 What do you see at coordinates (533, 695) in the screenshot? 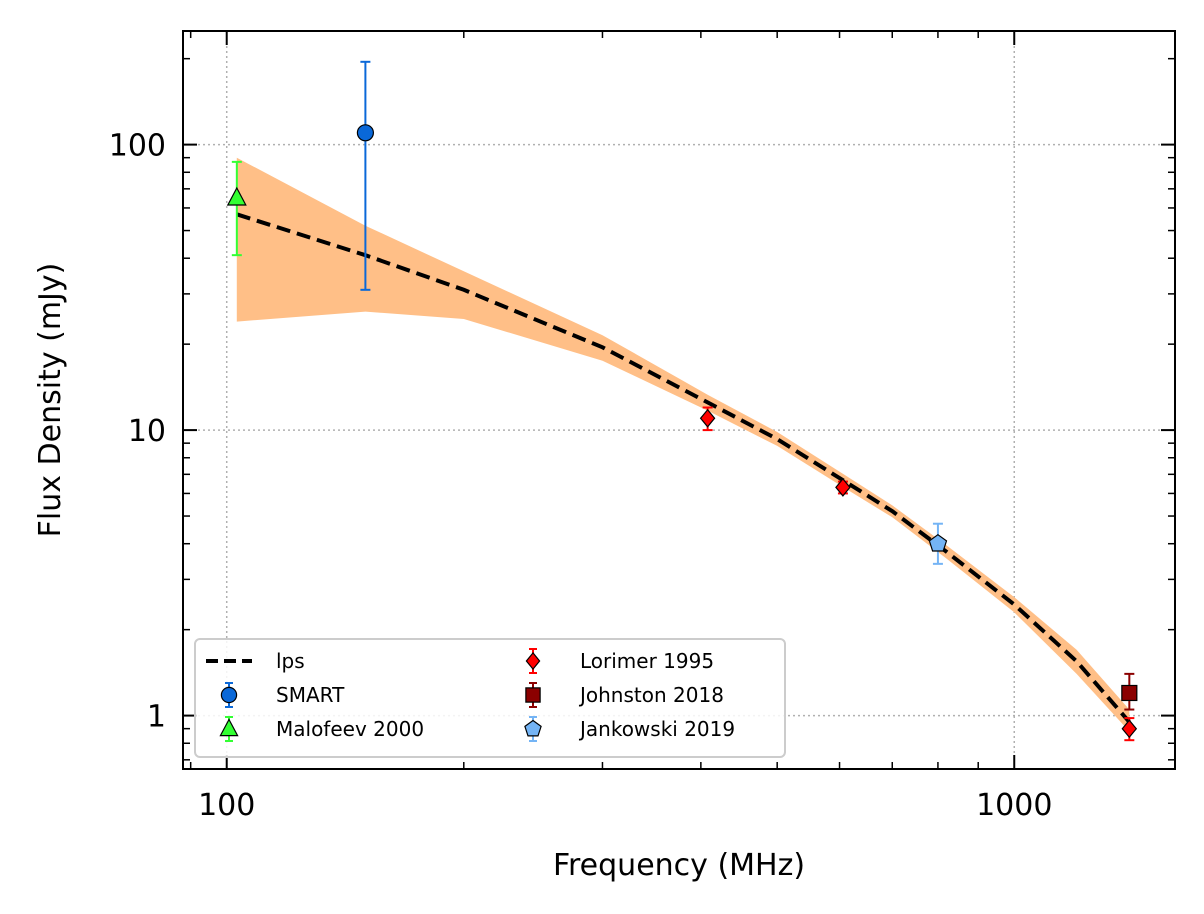
I see `legend-marker-johnston-2018` at bounding box center [533, 695].